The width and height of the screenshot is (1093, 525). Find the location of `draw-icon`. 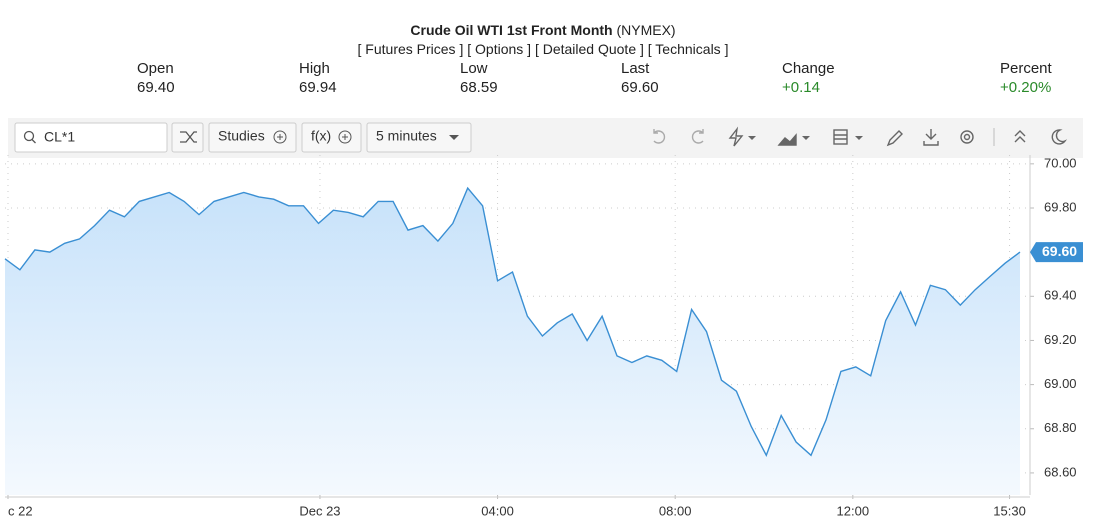

draw-icon is located at coordinates (894, 138).